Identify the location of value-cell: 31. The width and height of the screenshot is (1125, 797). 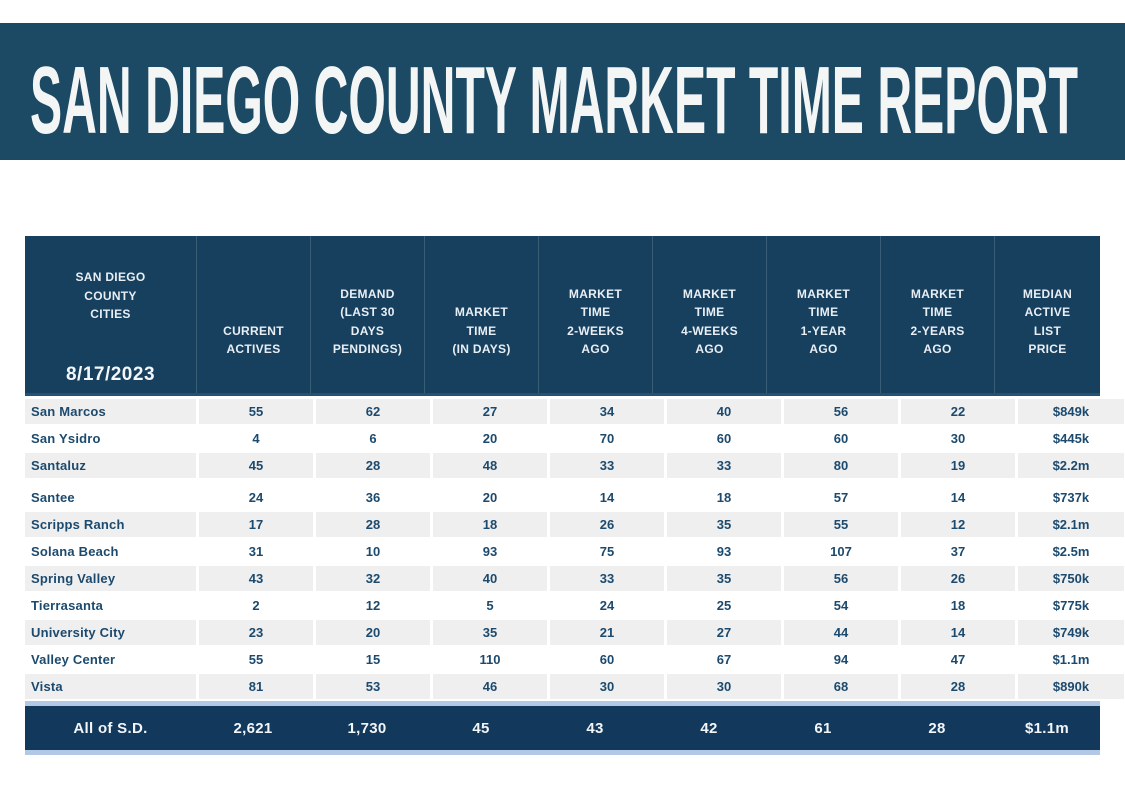
(256, 551).